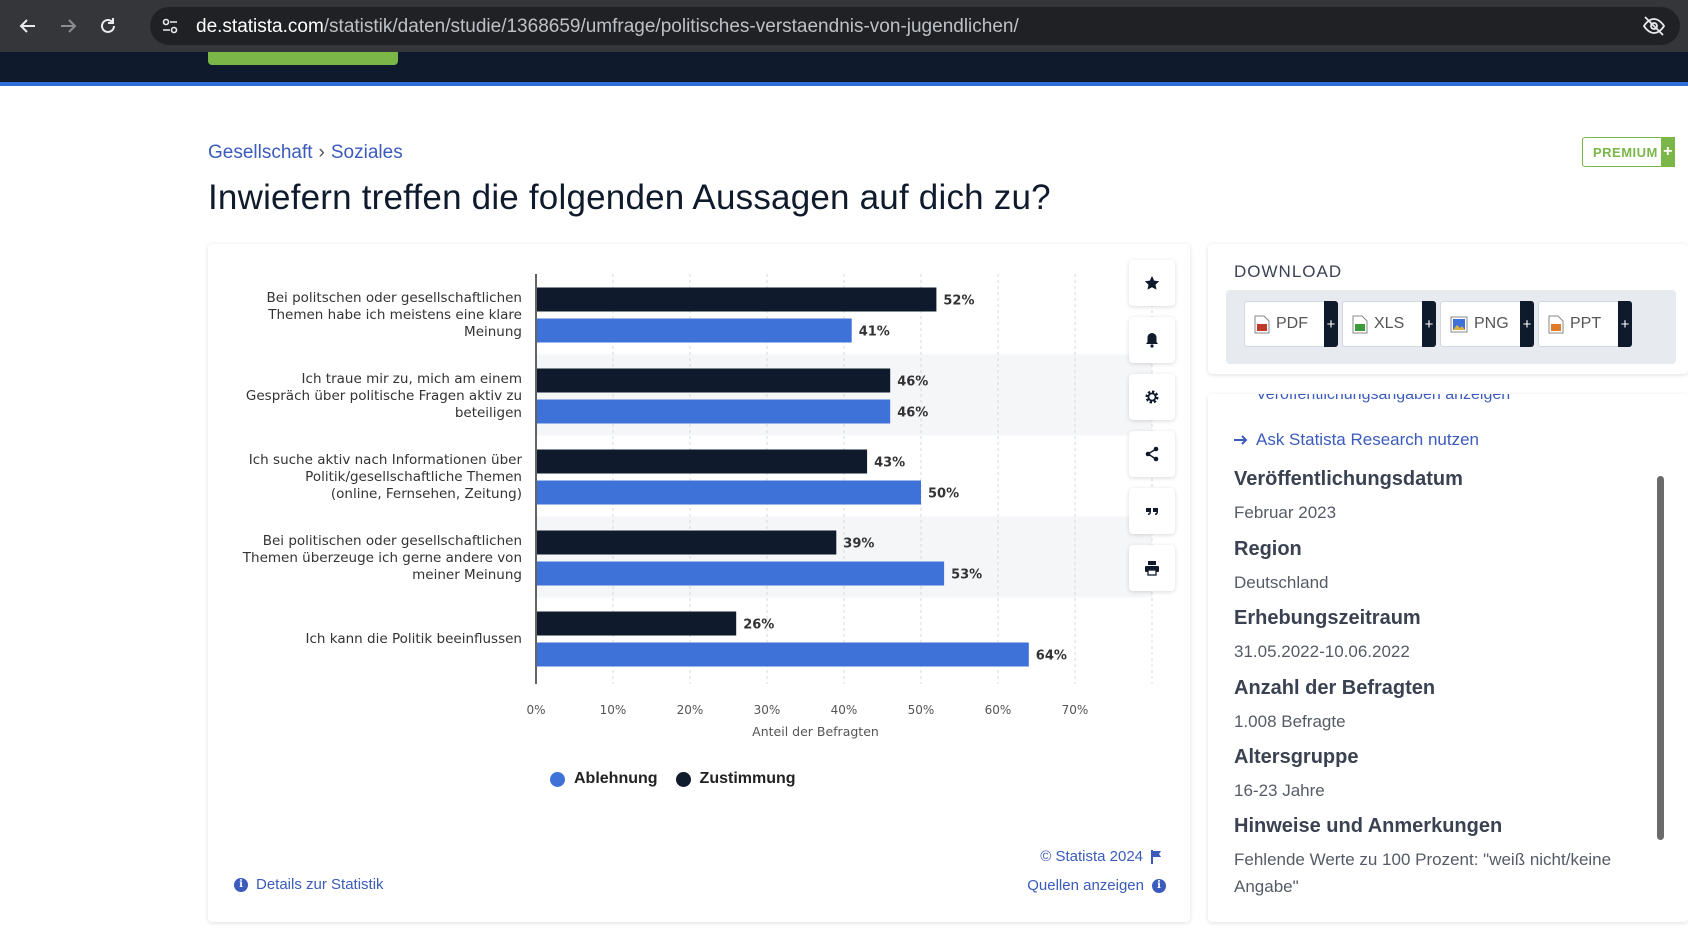 Image resolution: width=1688 pixels, height=929 pixels. I want to click on category-label: Ich kann die Politik beeinflussen, so click(414, 639).